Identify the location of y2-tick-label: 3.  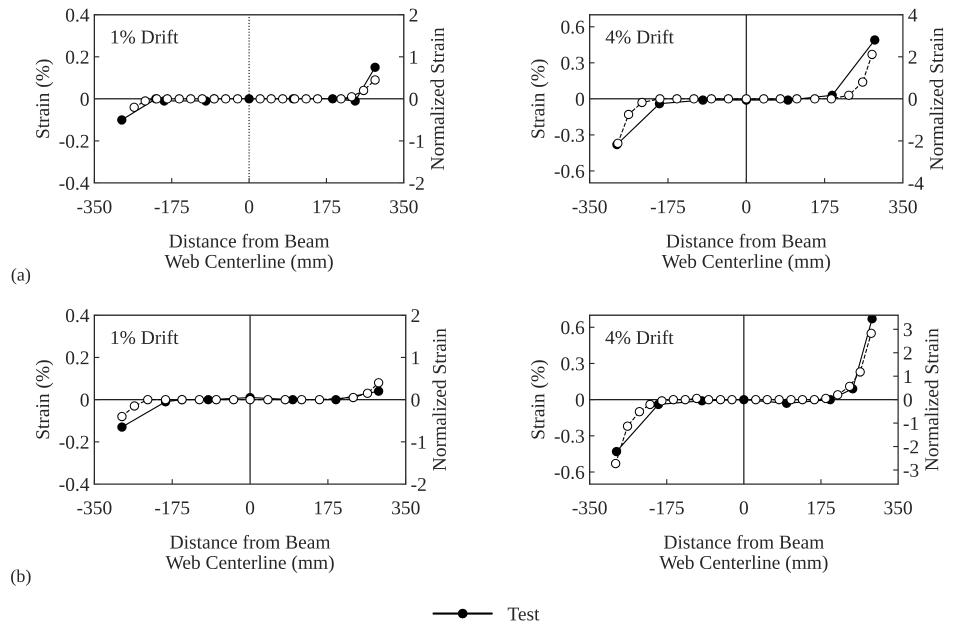
(908, 329).